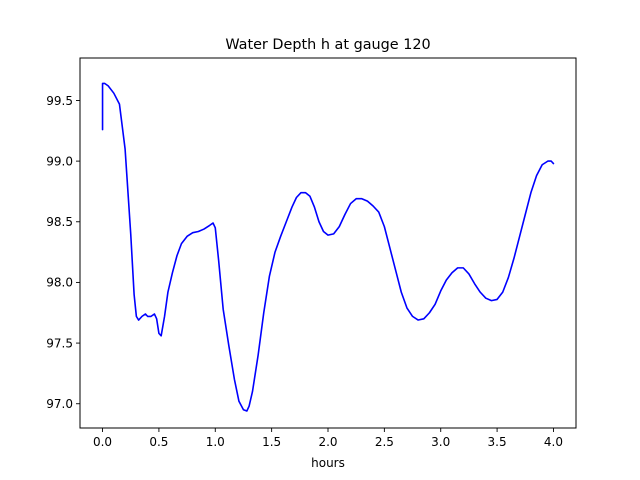 This screenshot has width=640, height=480. I want to click on x-axis: 0.0 0.5 1.0 1.5 2.0 2.5 3.0 3.5 4.0, so click(328, 438).